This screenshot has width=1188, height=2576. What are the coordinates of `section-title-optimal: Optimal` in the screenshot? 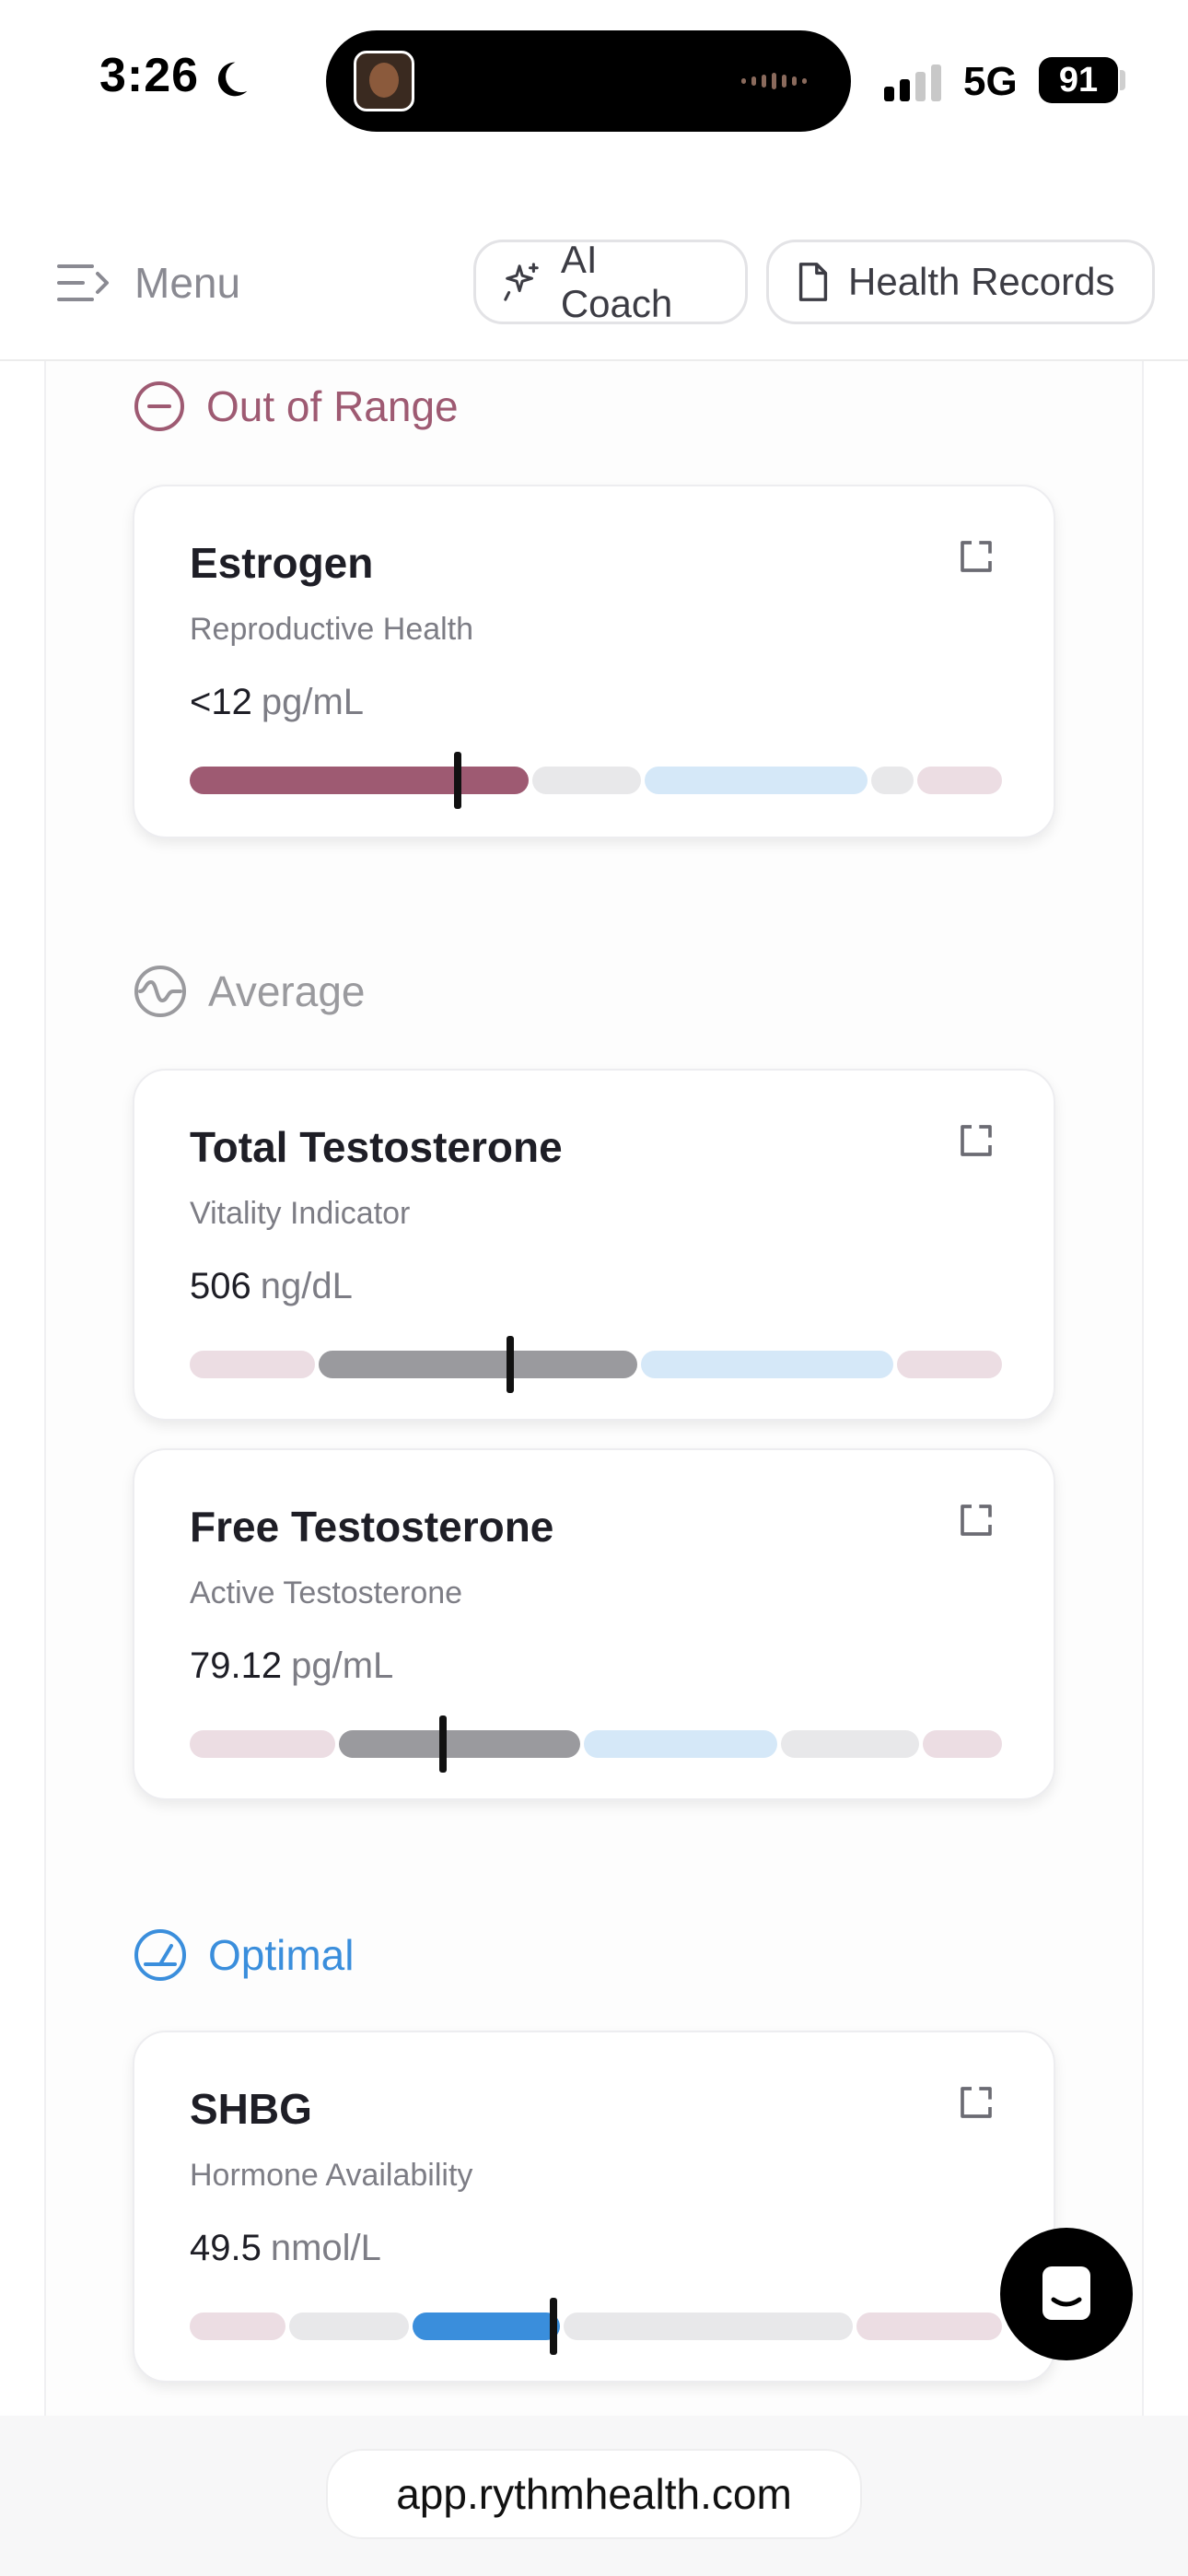 It's located at (281, 1955).